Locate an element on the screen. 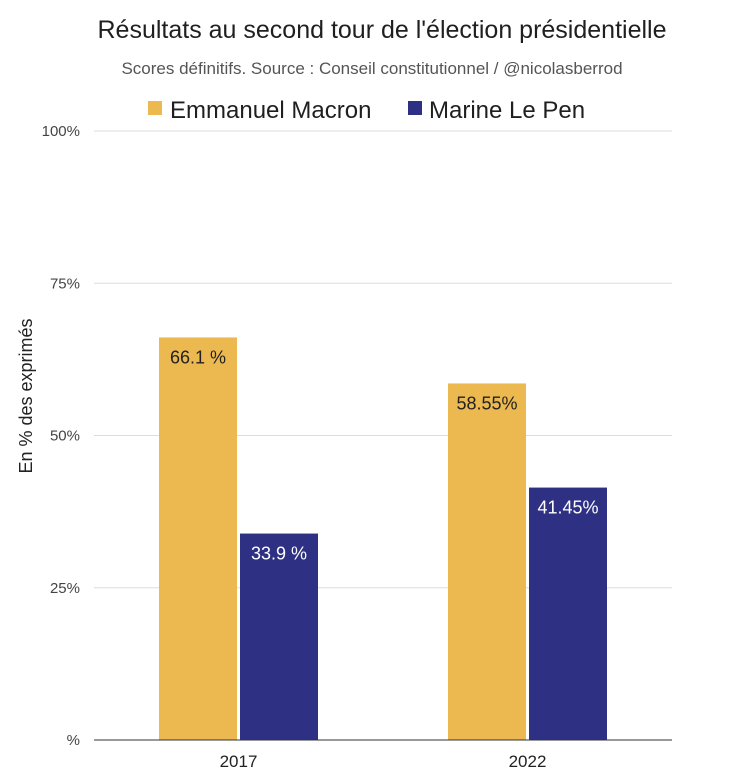 This screenshot has height=780, width=744. bar-emmanuel-macron-2017 is located at coordinates (198, 538).